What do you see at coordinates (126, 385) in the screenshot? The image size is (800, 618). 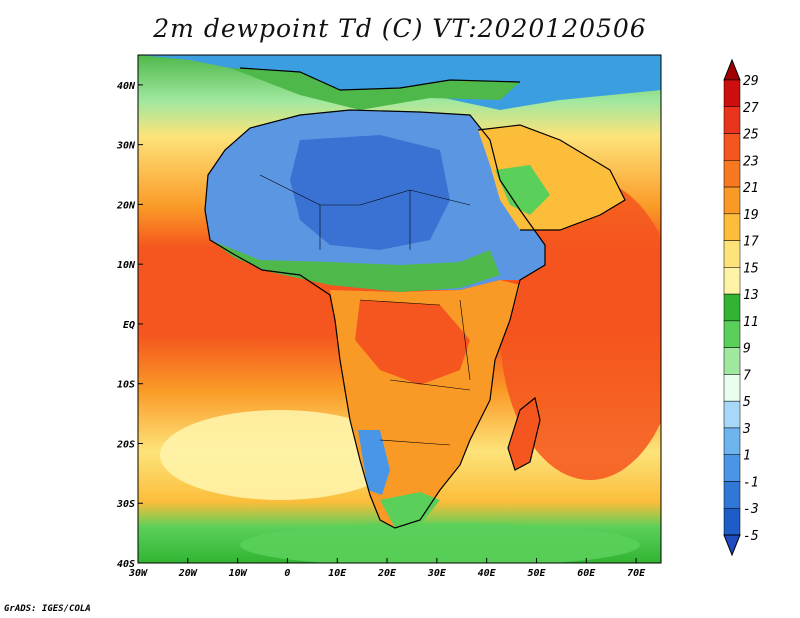 I see `lat-tick-label: 10S` at bounding box center [126, 385].